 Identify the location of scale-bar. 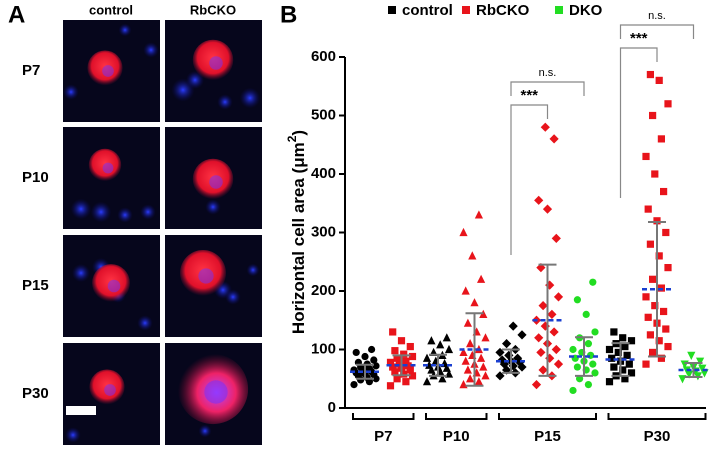
(81, 410).